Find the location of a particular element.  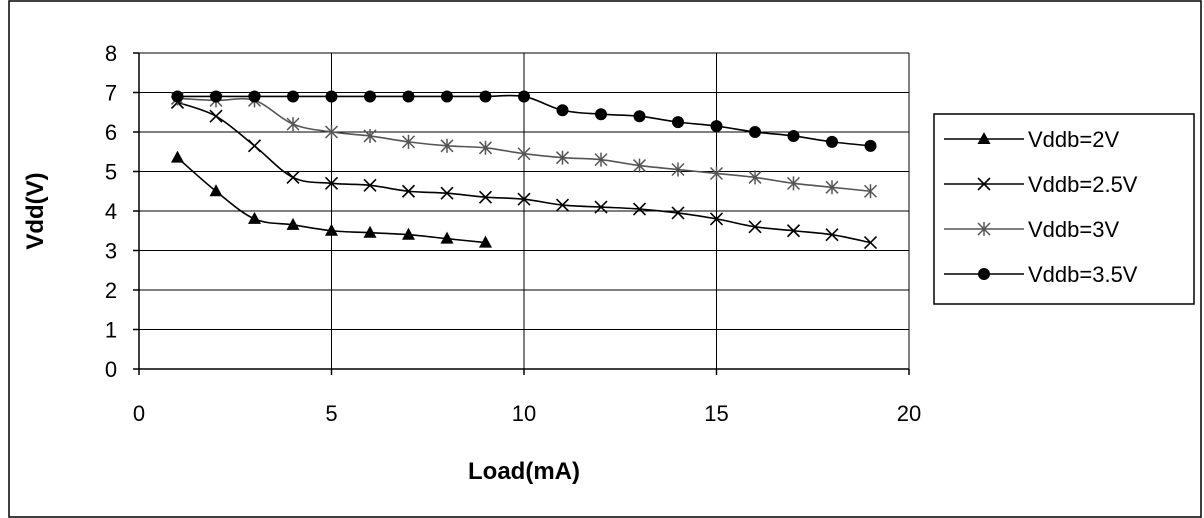

x-tick-label-4: 20 is located at coordinates (909, 413).